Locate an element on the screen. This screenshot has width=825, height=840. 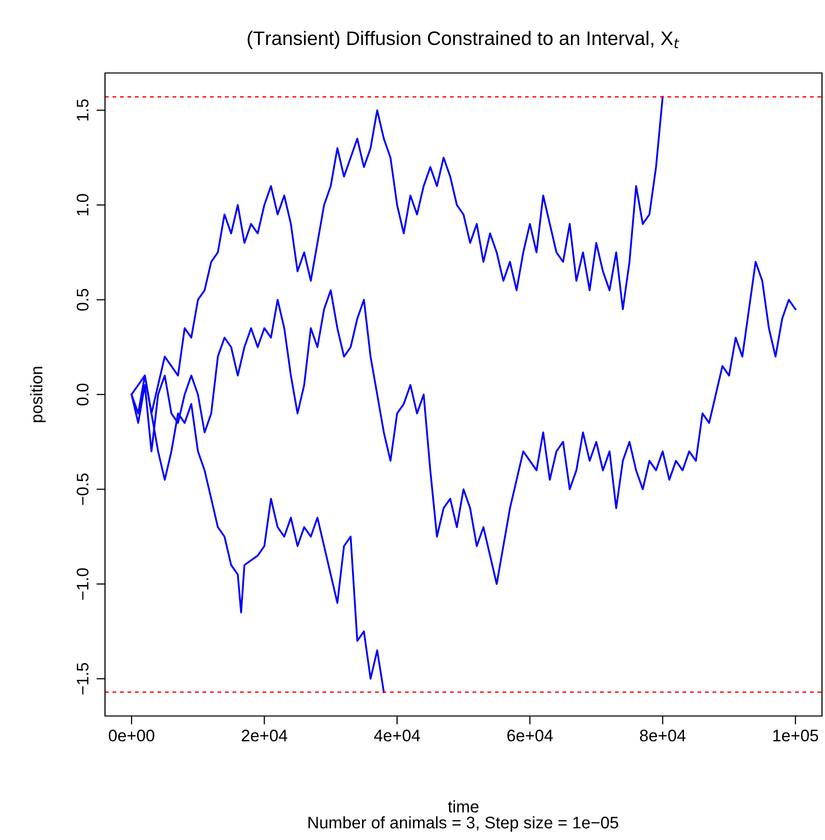
y-tick-label: −1.0 is located at coordinates (82, 584).